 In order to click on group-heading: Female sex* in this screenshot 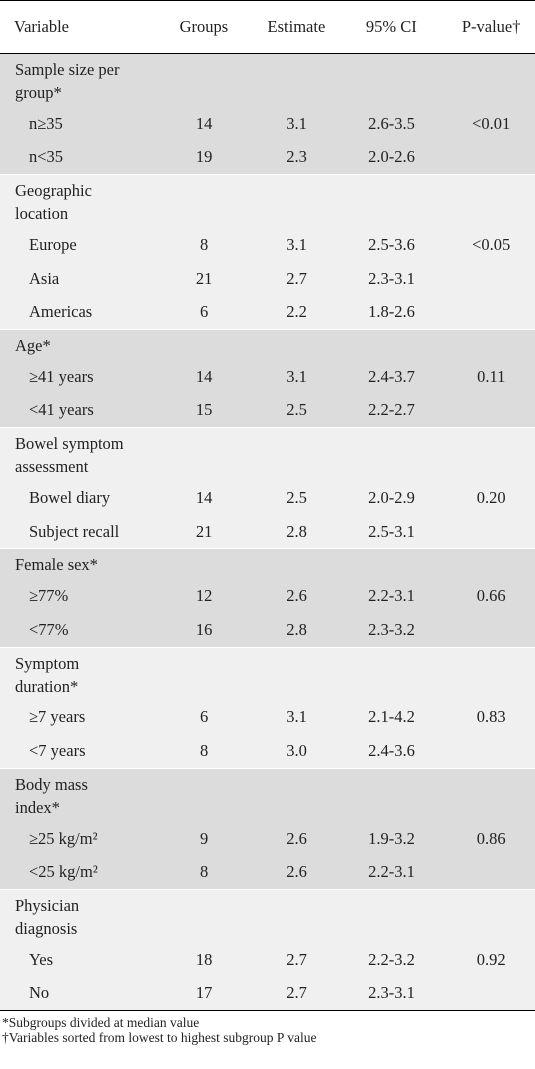, I will do `click(267, 564)`.